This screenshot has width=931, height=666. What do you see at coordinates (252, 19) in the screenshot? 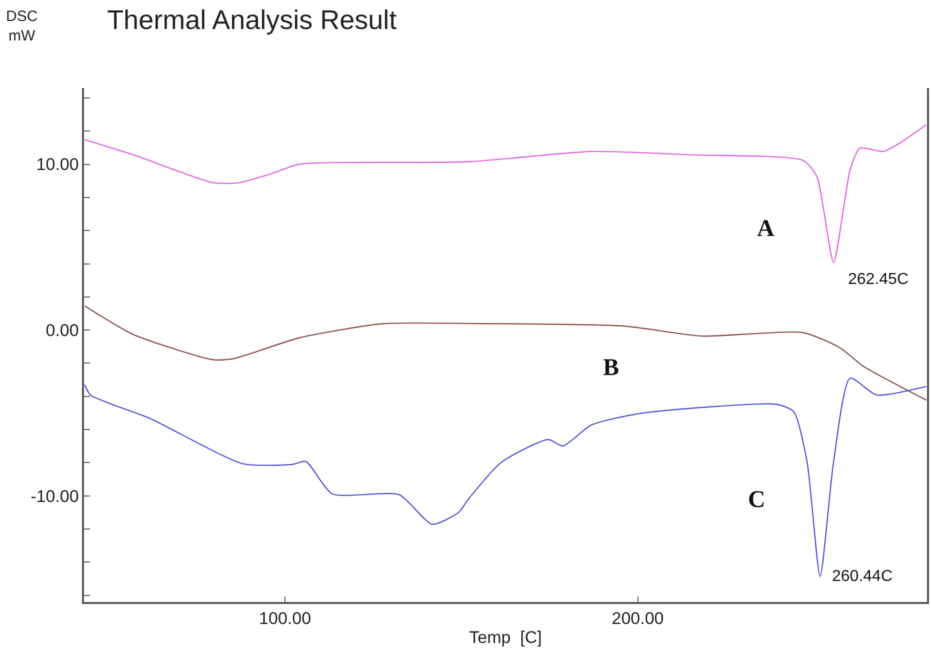
I see `chart-title: Thermal Analysis Result` at bounding box center [252, 19].